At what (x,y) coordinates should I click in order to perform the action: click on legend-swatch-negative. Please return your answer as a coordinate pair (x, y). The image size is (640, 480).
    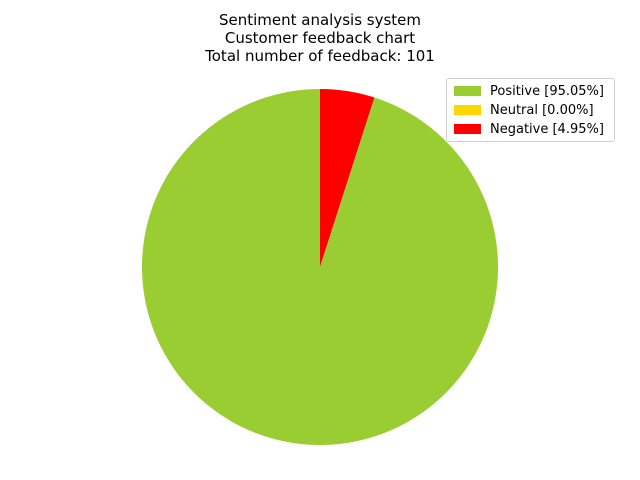
    Looking at the image, I should click on (467, 129).